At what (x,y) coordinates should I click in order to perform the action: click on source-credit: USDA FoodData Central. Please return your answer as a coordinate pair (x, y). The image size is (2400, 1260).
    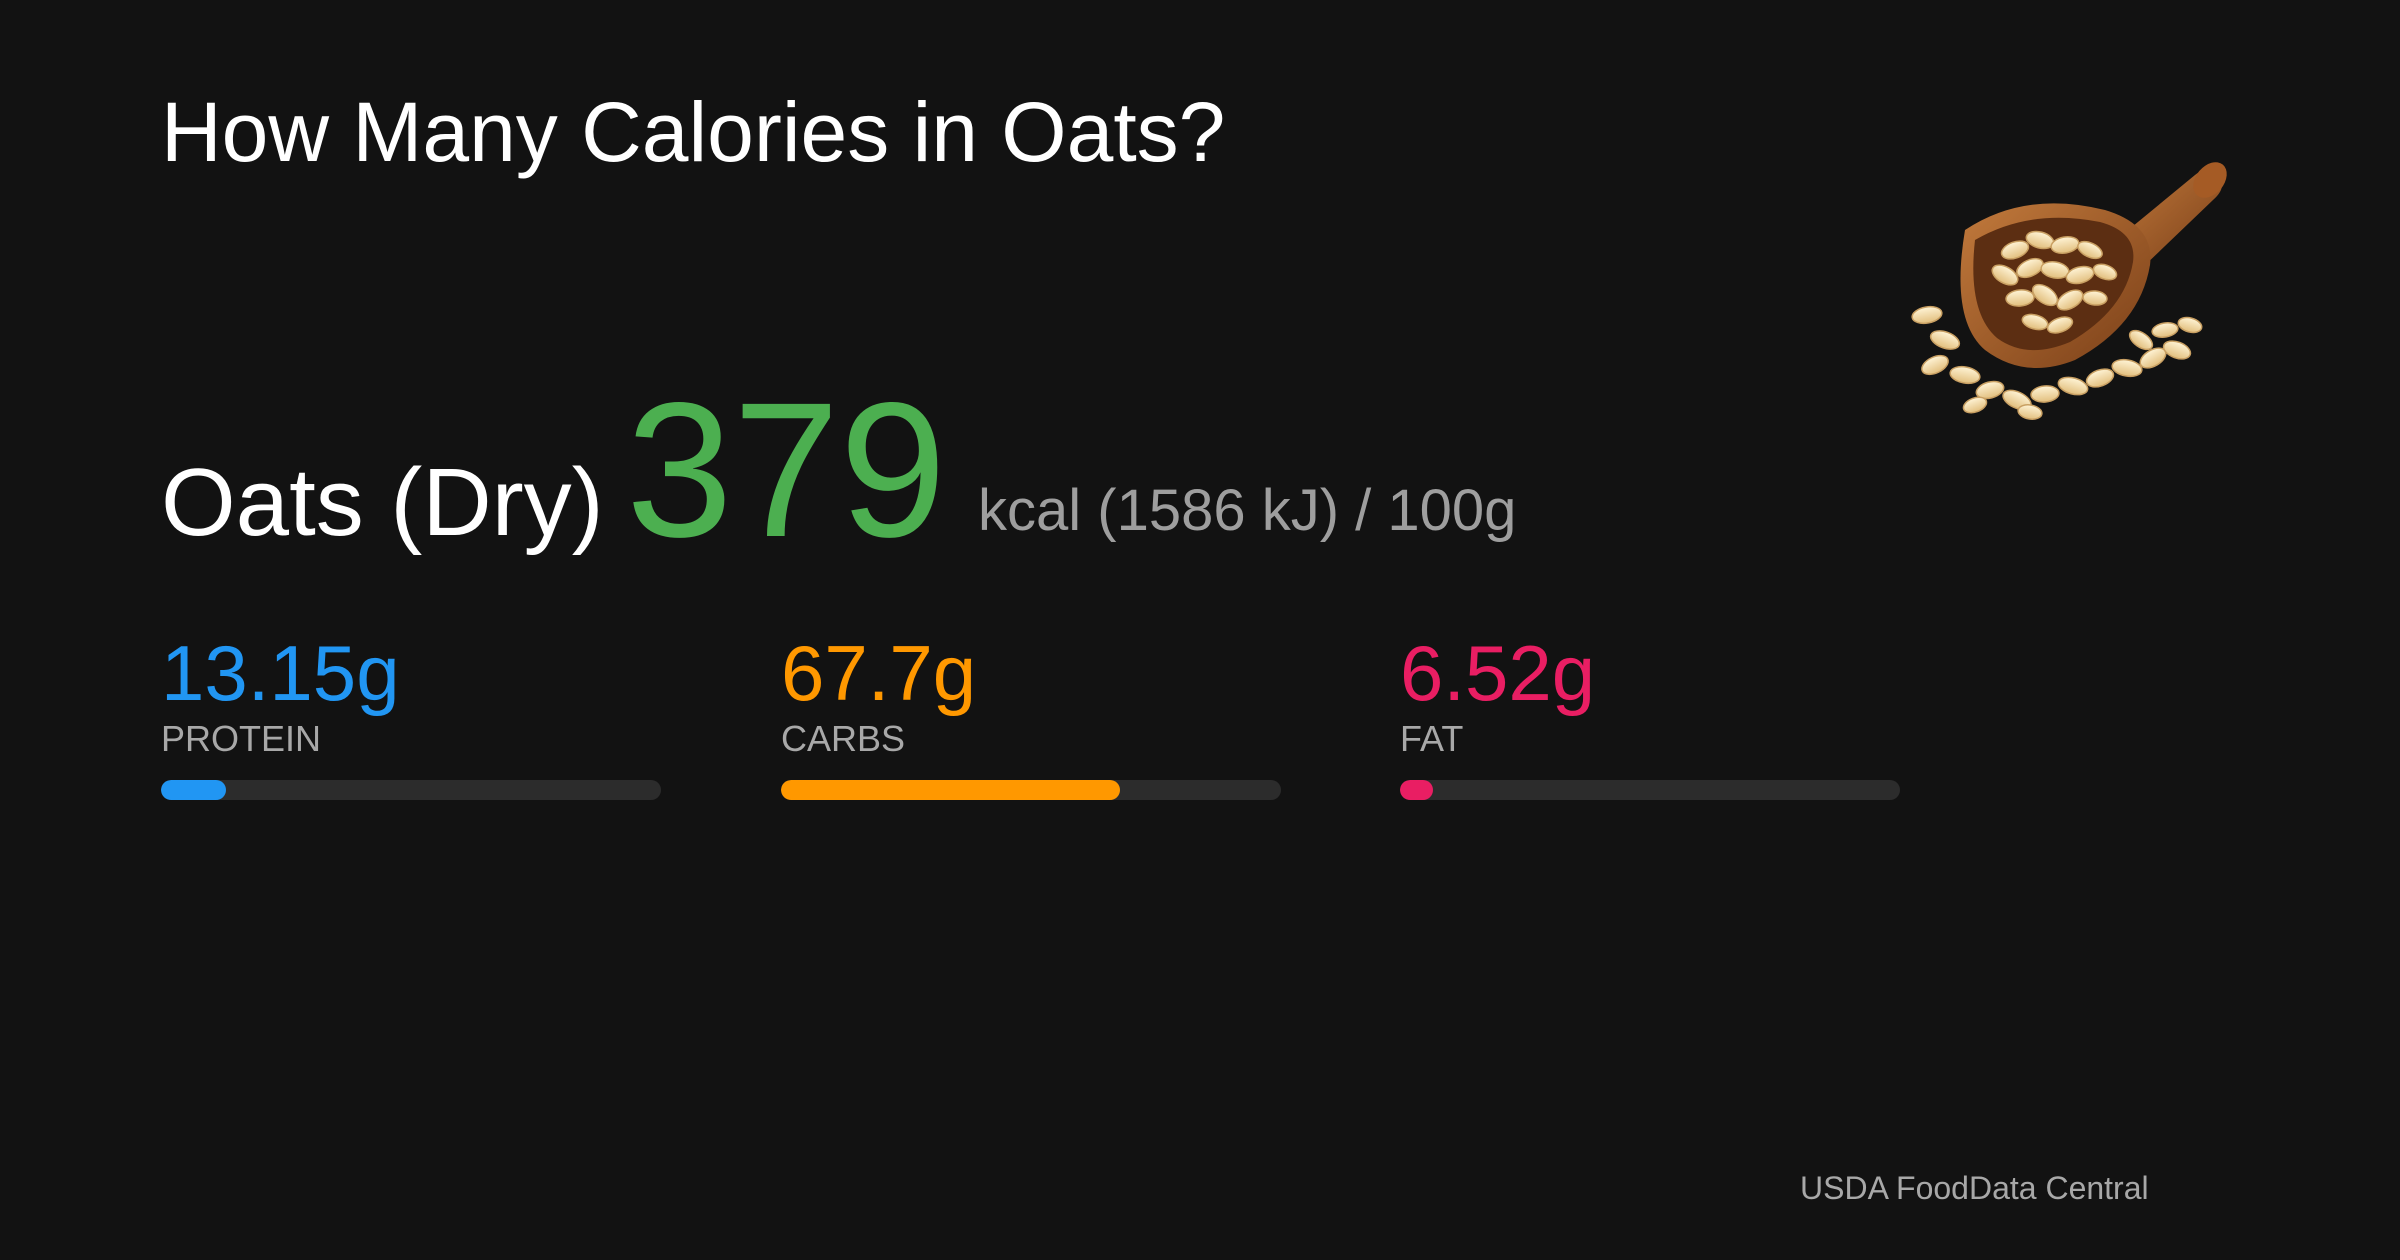
    Looking at the image, I should click on (1974, 1188).